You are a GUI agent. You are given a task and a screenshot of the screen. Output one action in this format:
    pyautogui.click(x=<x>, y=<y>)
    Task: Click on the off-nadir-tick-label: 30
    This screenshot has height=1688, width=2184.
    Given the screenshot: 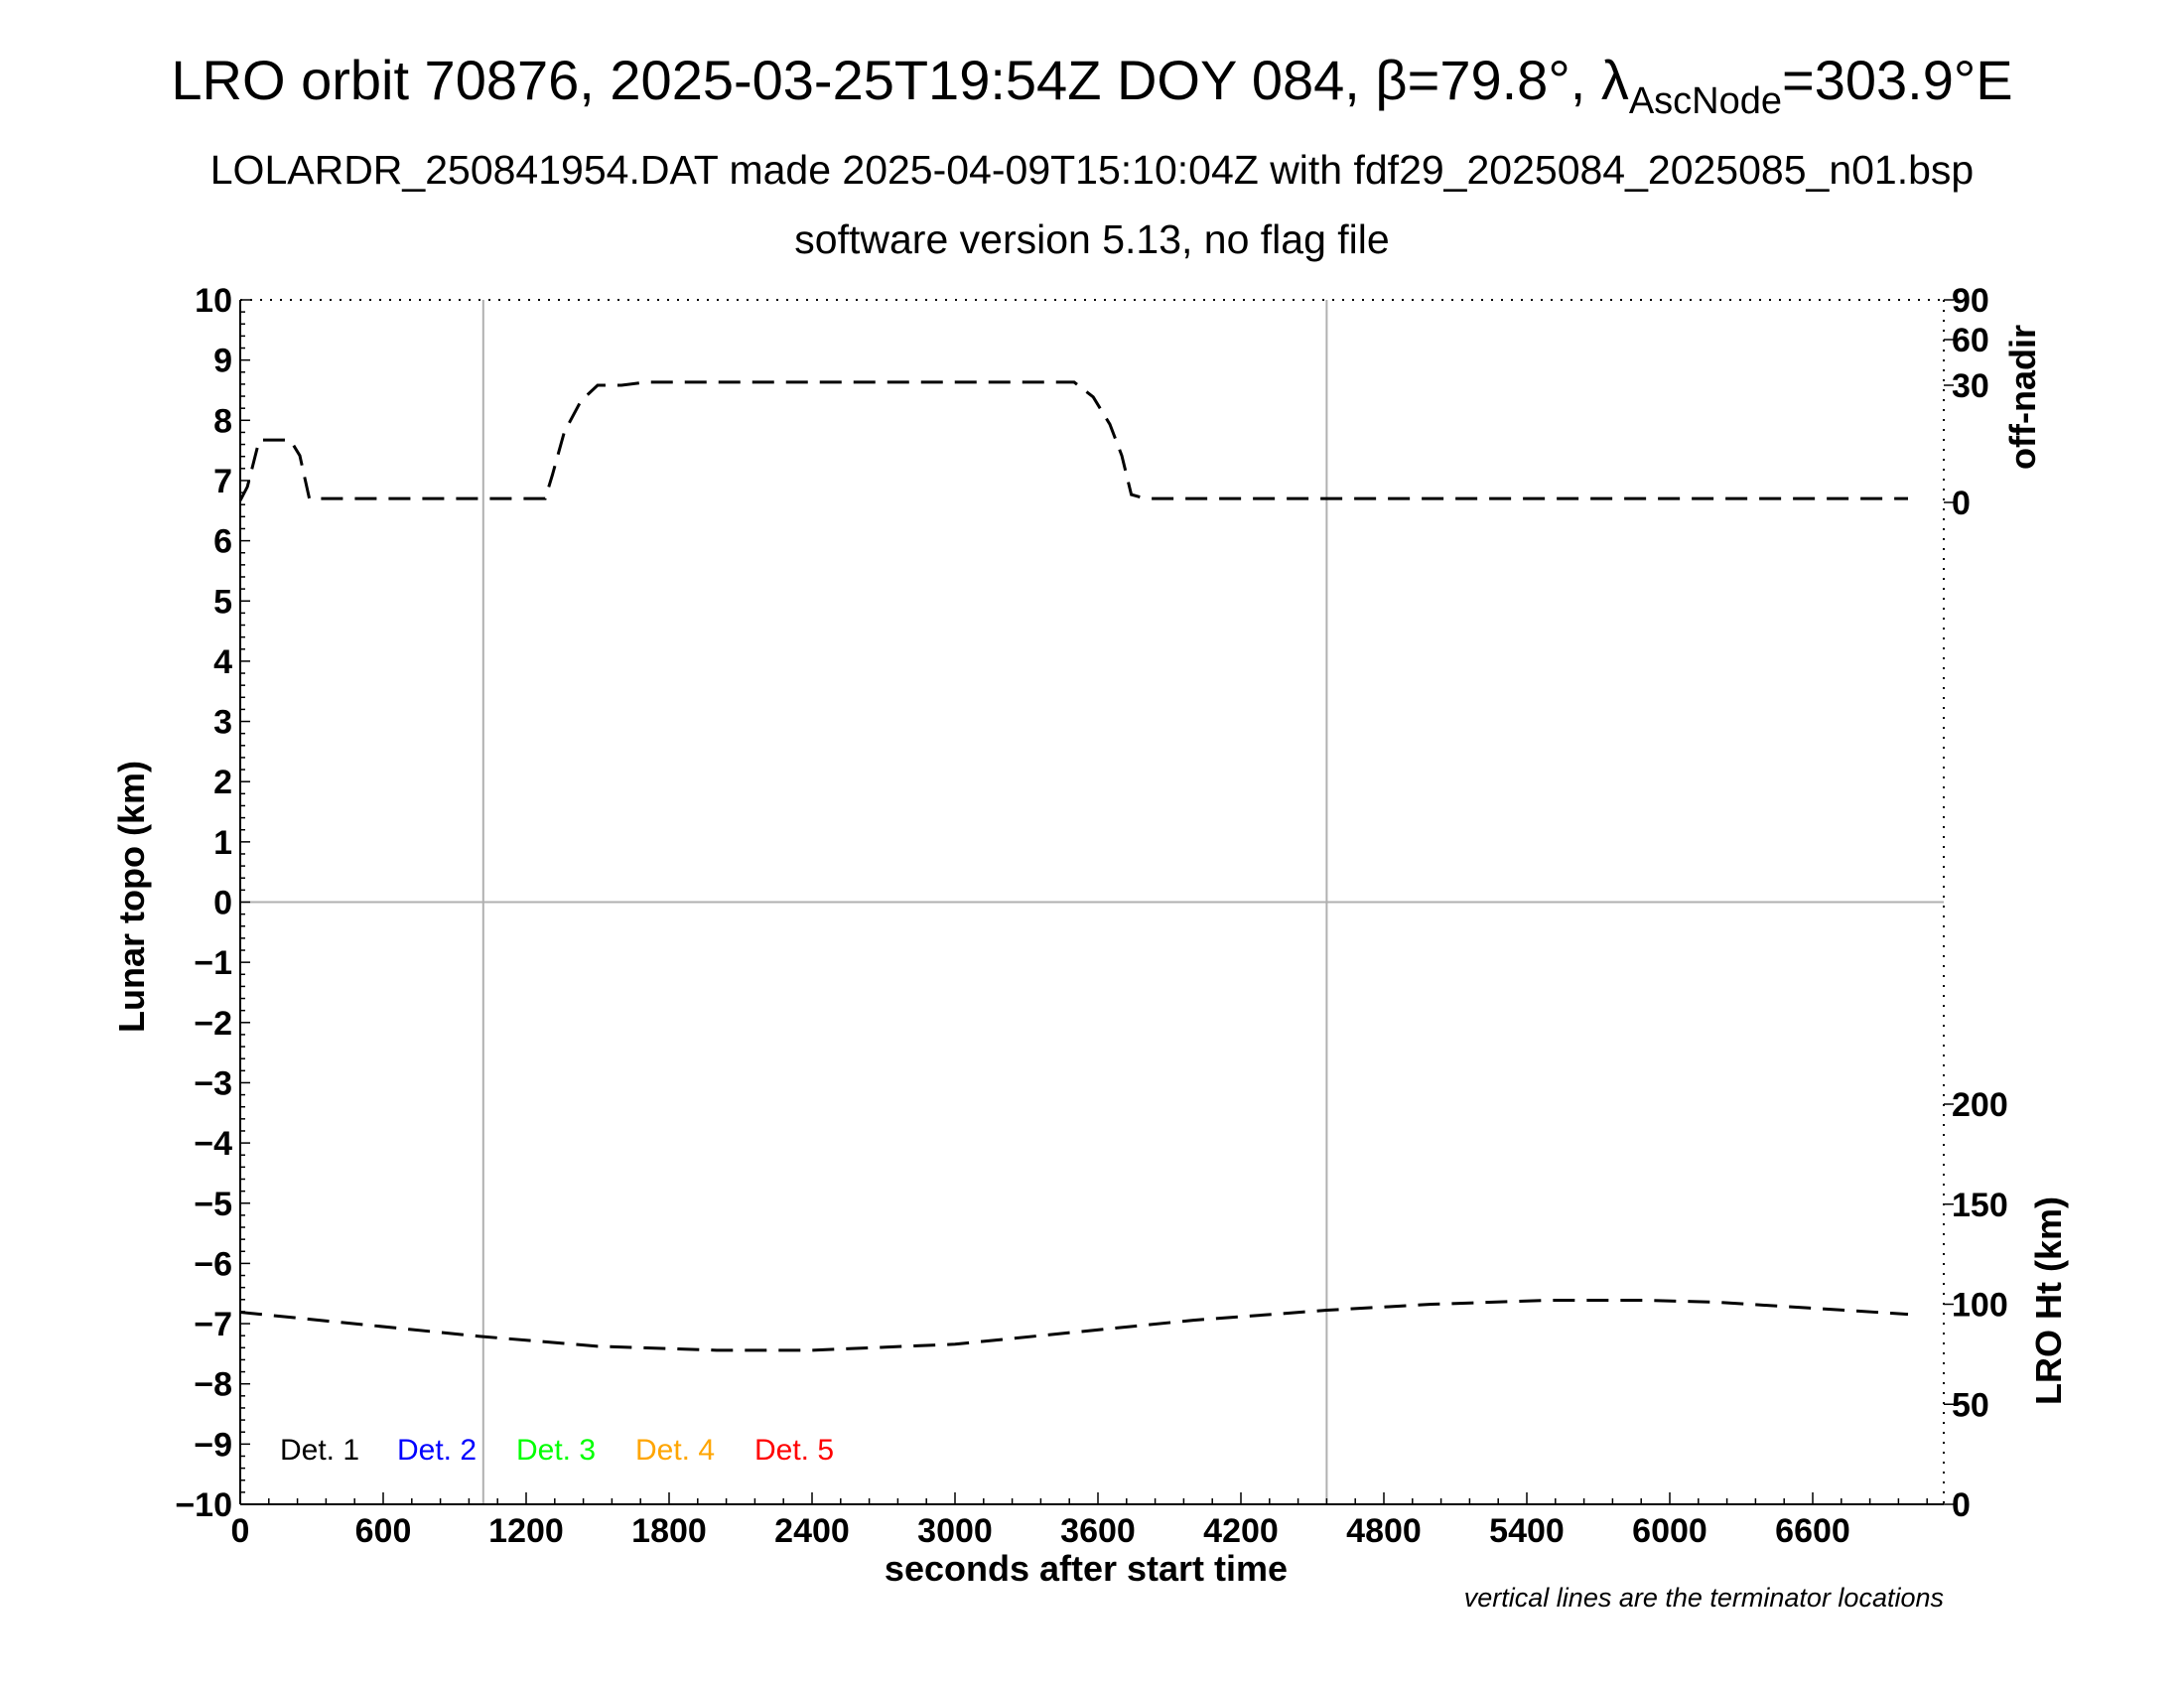 What is the action you would take?
    pyautogui.click(x=1970, y=386)
    